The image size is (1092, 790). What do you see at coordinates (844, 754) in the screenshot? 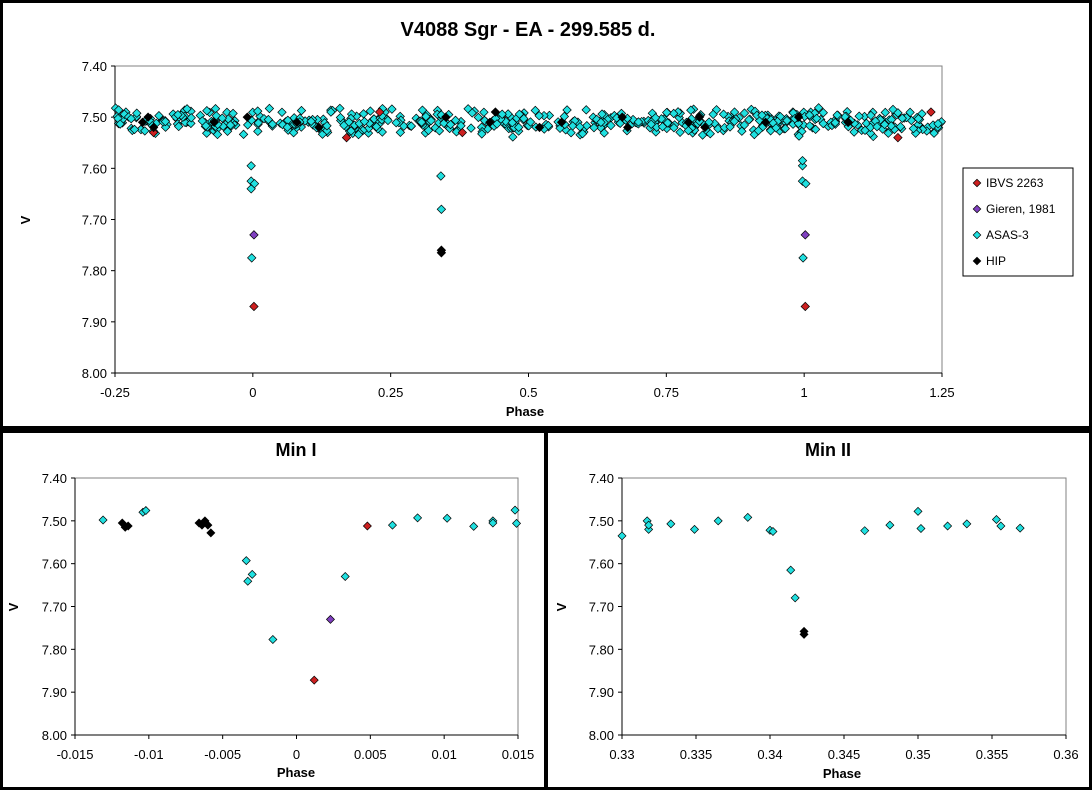
I see `min2-x-tick-label: 0.345` at bounding box center [844, 754].